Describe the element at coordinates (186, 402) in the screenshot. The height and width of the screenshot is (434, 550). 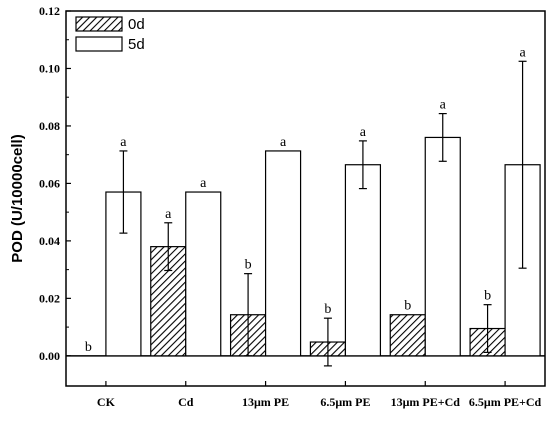
I see `x-category-label: Cd` at that location.